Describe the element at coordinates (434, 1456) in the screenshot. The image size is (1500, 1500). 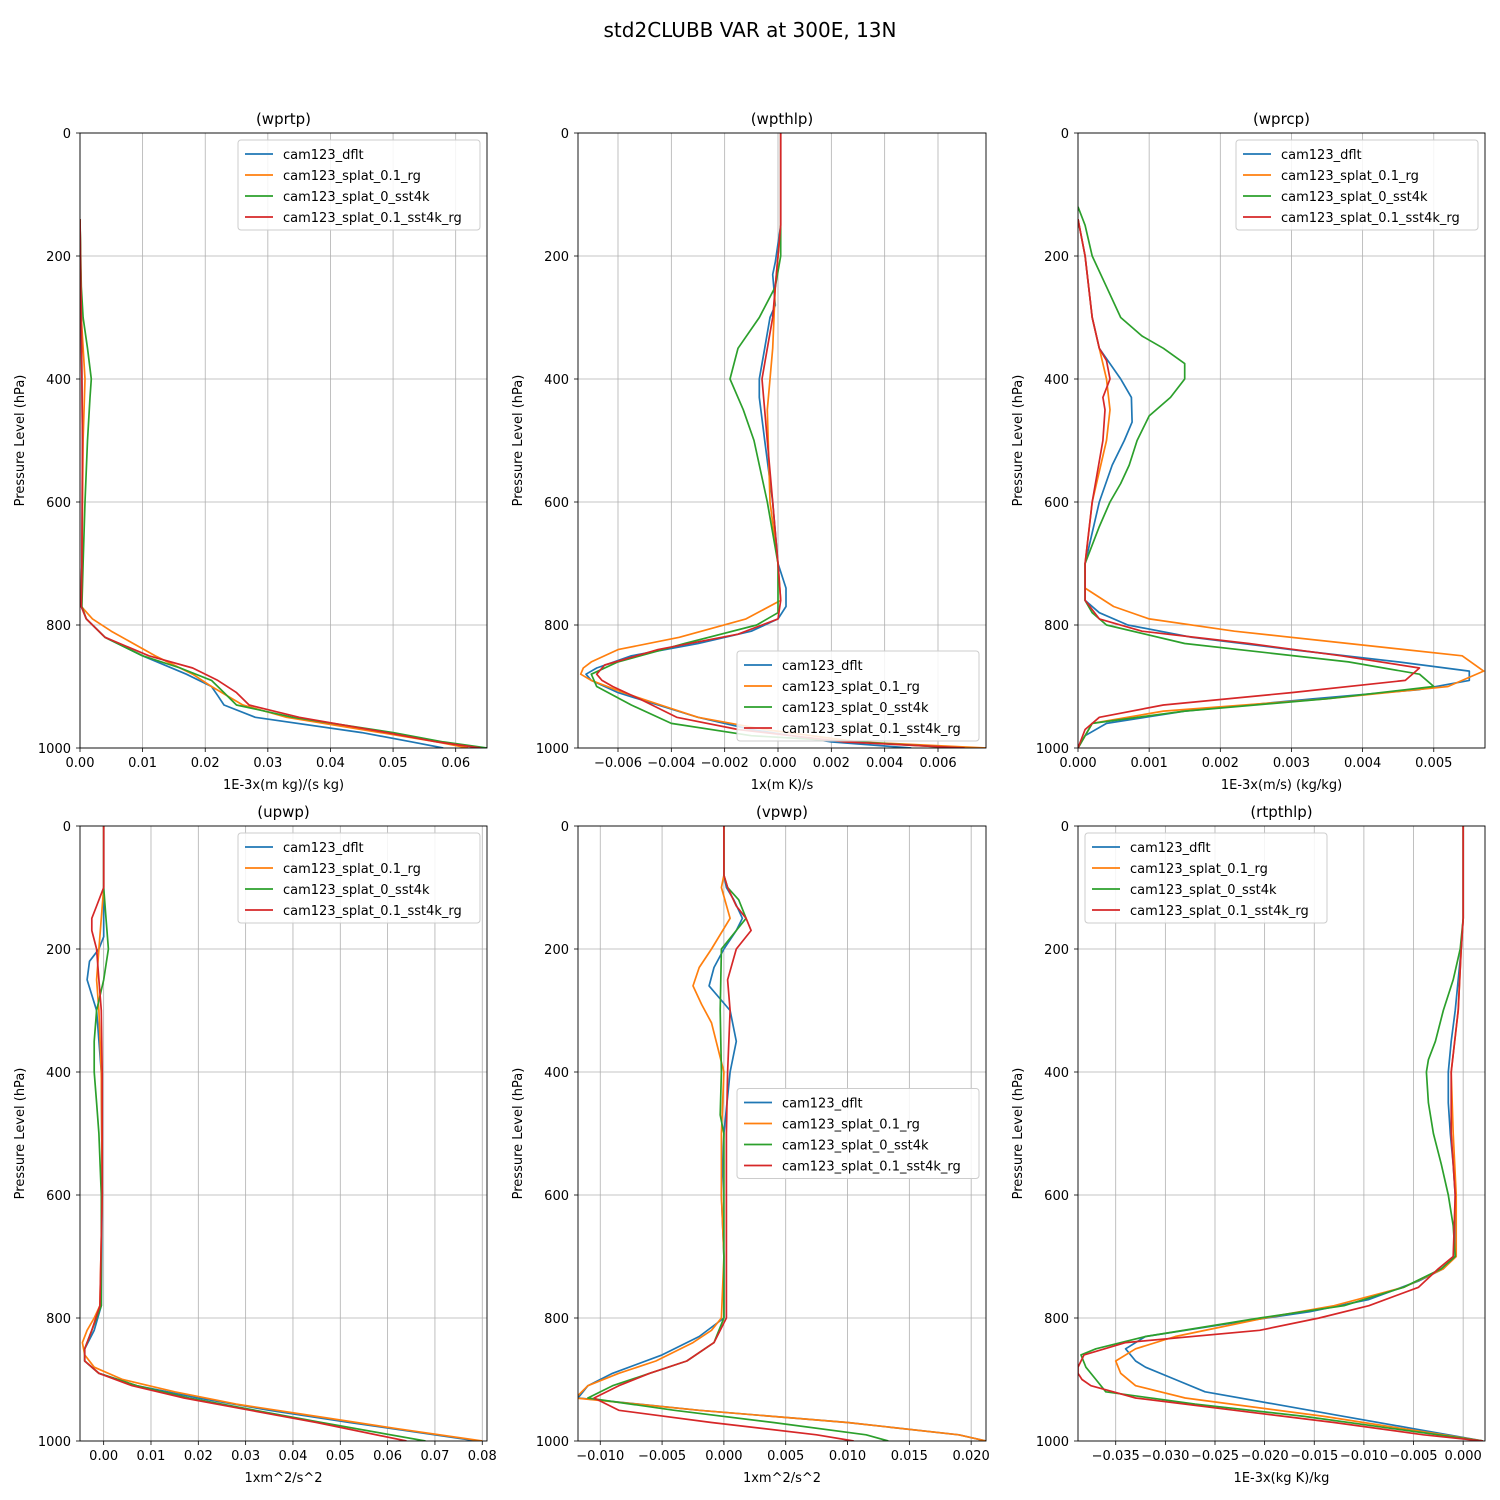
I see `x-tick-label: 0.07` at that location.